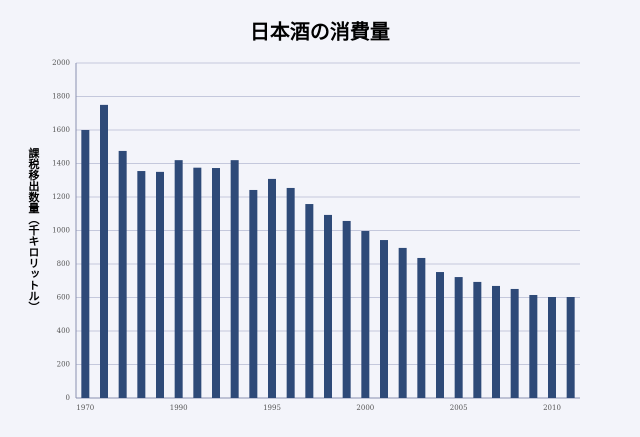  Describe the element at coordinates (61, 231) in the screenshot. I see `y-tick-label: 1000` at that location.